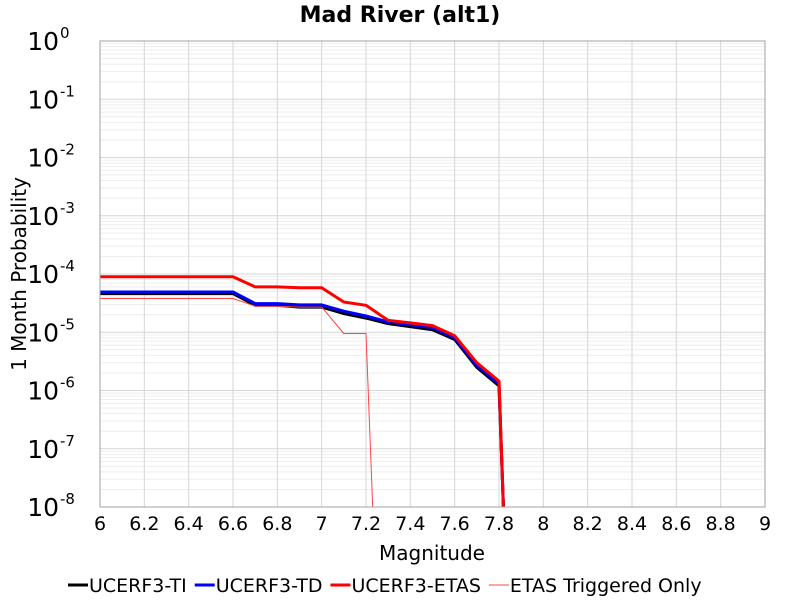 Image resolution: width=800 pixels, height=600 pixels. What do you see at coordinates (455, 524) in the screenshot?
I see `x-tick-label: 7.6` at bounding box center [455, 524].